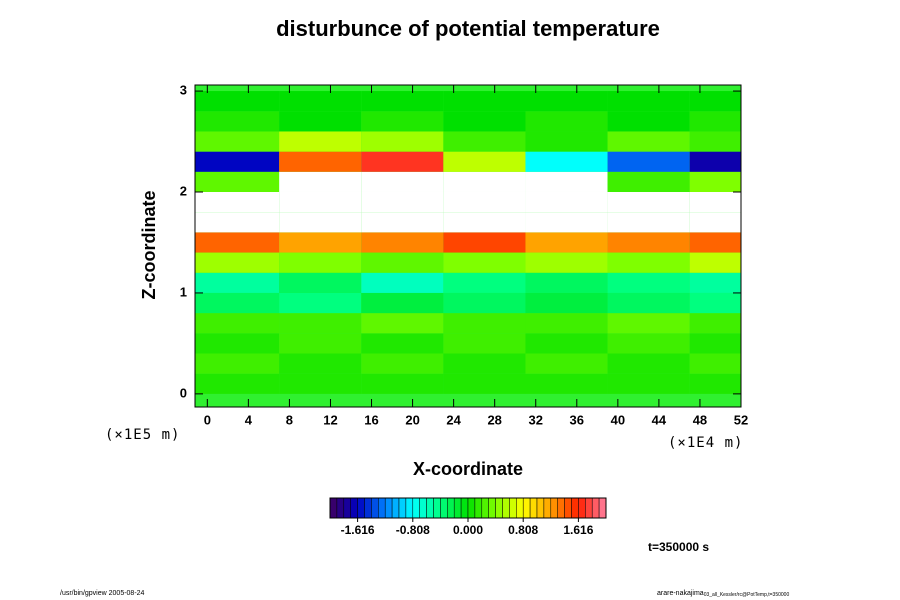 The width and height of the screenshot is (900, 600). I want to click on y-tick-label: 0, so click(183, 392).